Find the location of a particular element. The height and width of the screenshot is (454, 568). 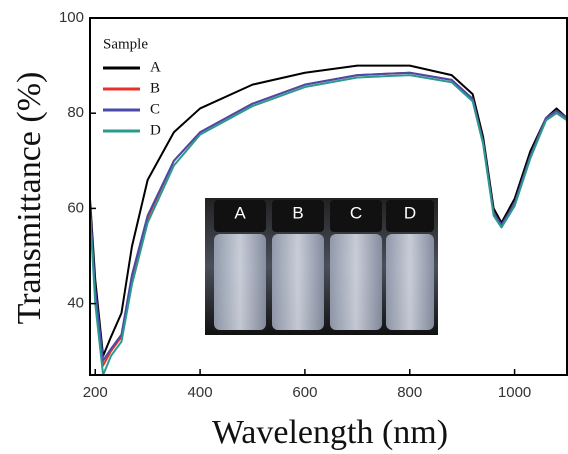

legend-label: C is located at coordinates (155, 109).